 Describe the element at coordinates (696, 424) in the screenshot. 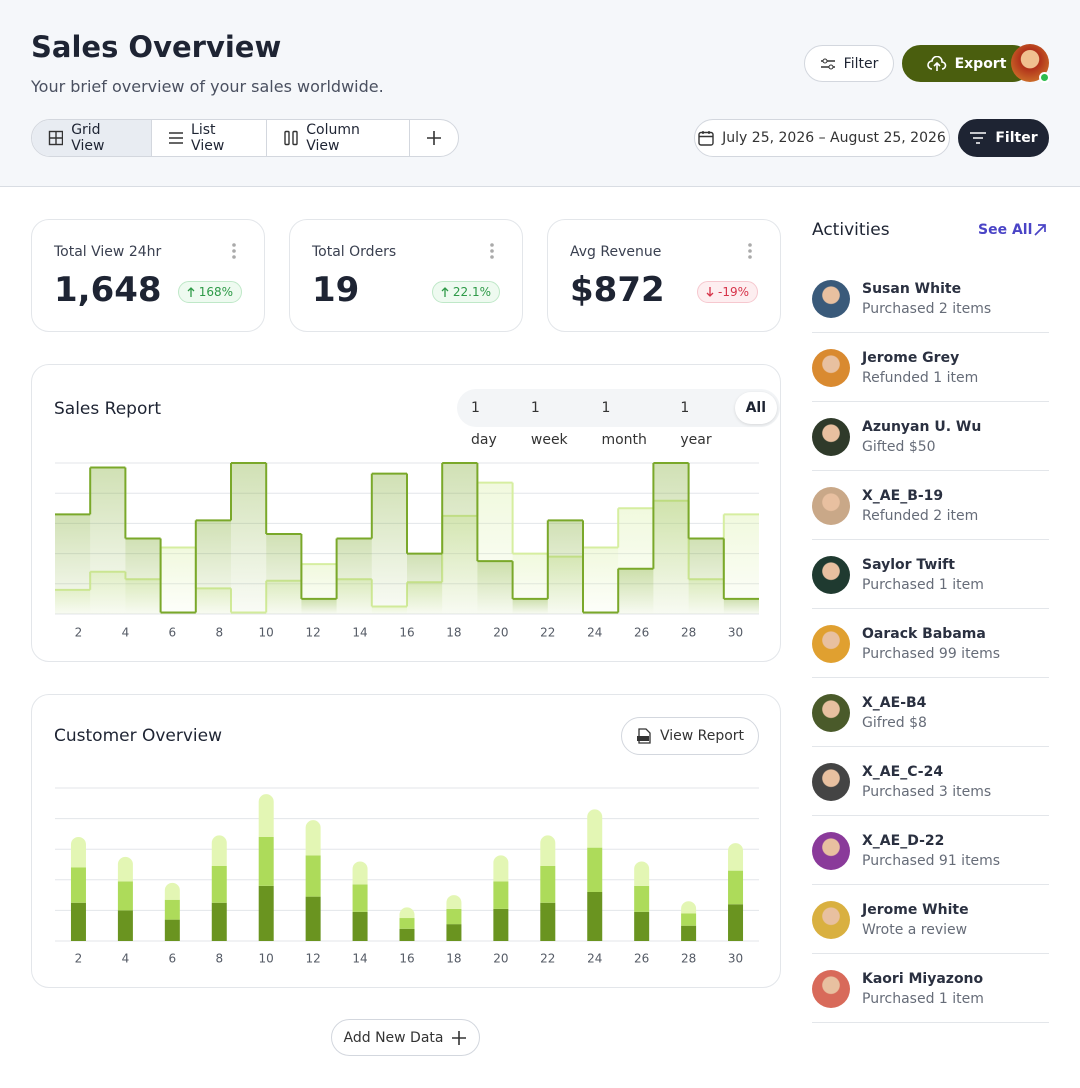

I see `range-tab: 1 year` at that location.